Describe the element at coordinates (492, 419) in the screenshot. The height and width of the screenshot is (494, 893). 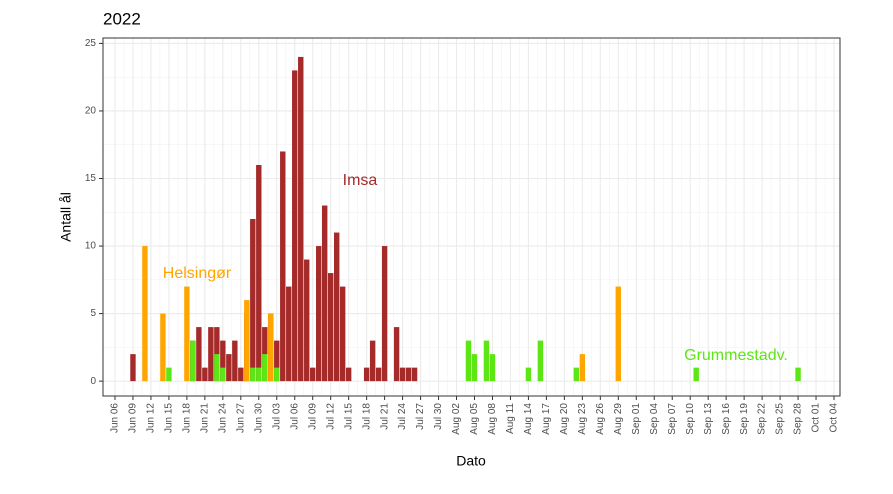
I see `x-tick-label: Aug 08` at that location.